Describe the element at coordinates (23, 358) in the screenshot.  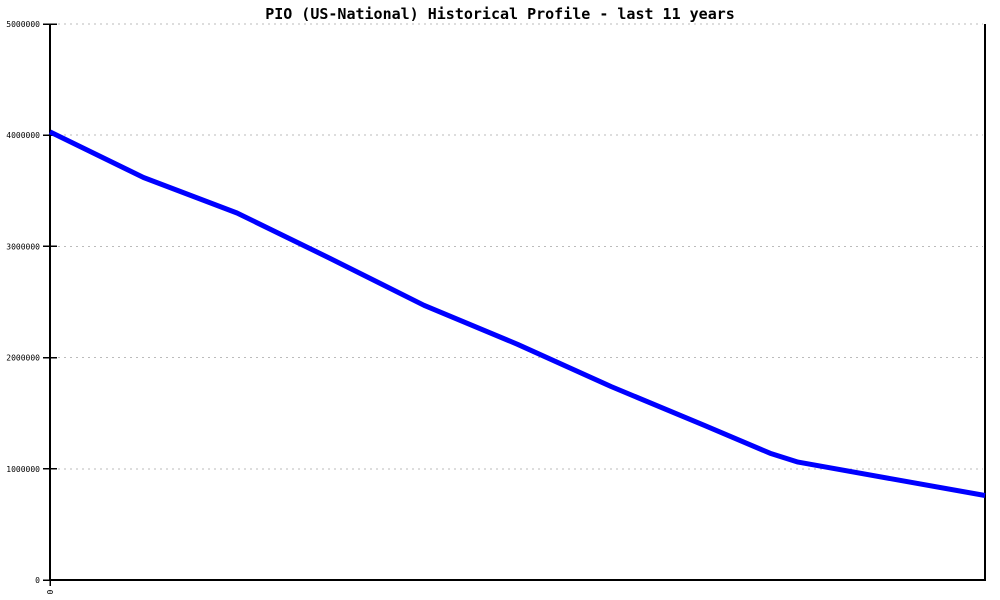
I see `y-tick-label: 2000000` at that location.